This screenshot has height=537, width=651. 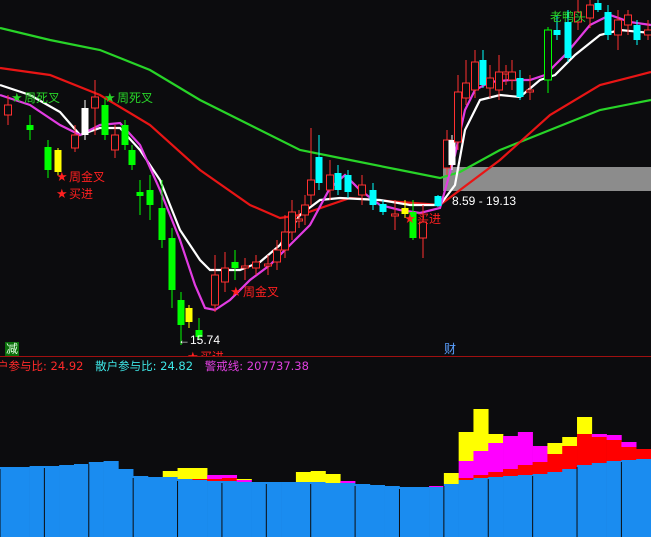 I want to click on finance-marker: 财, so click(x=450, y=349).